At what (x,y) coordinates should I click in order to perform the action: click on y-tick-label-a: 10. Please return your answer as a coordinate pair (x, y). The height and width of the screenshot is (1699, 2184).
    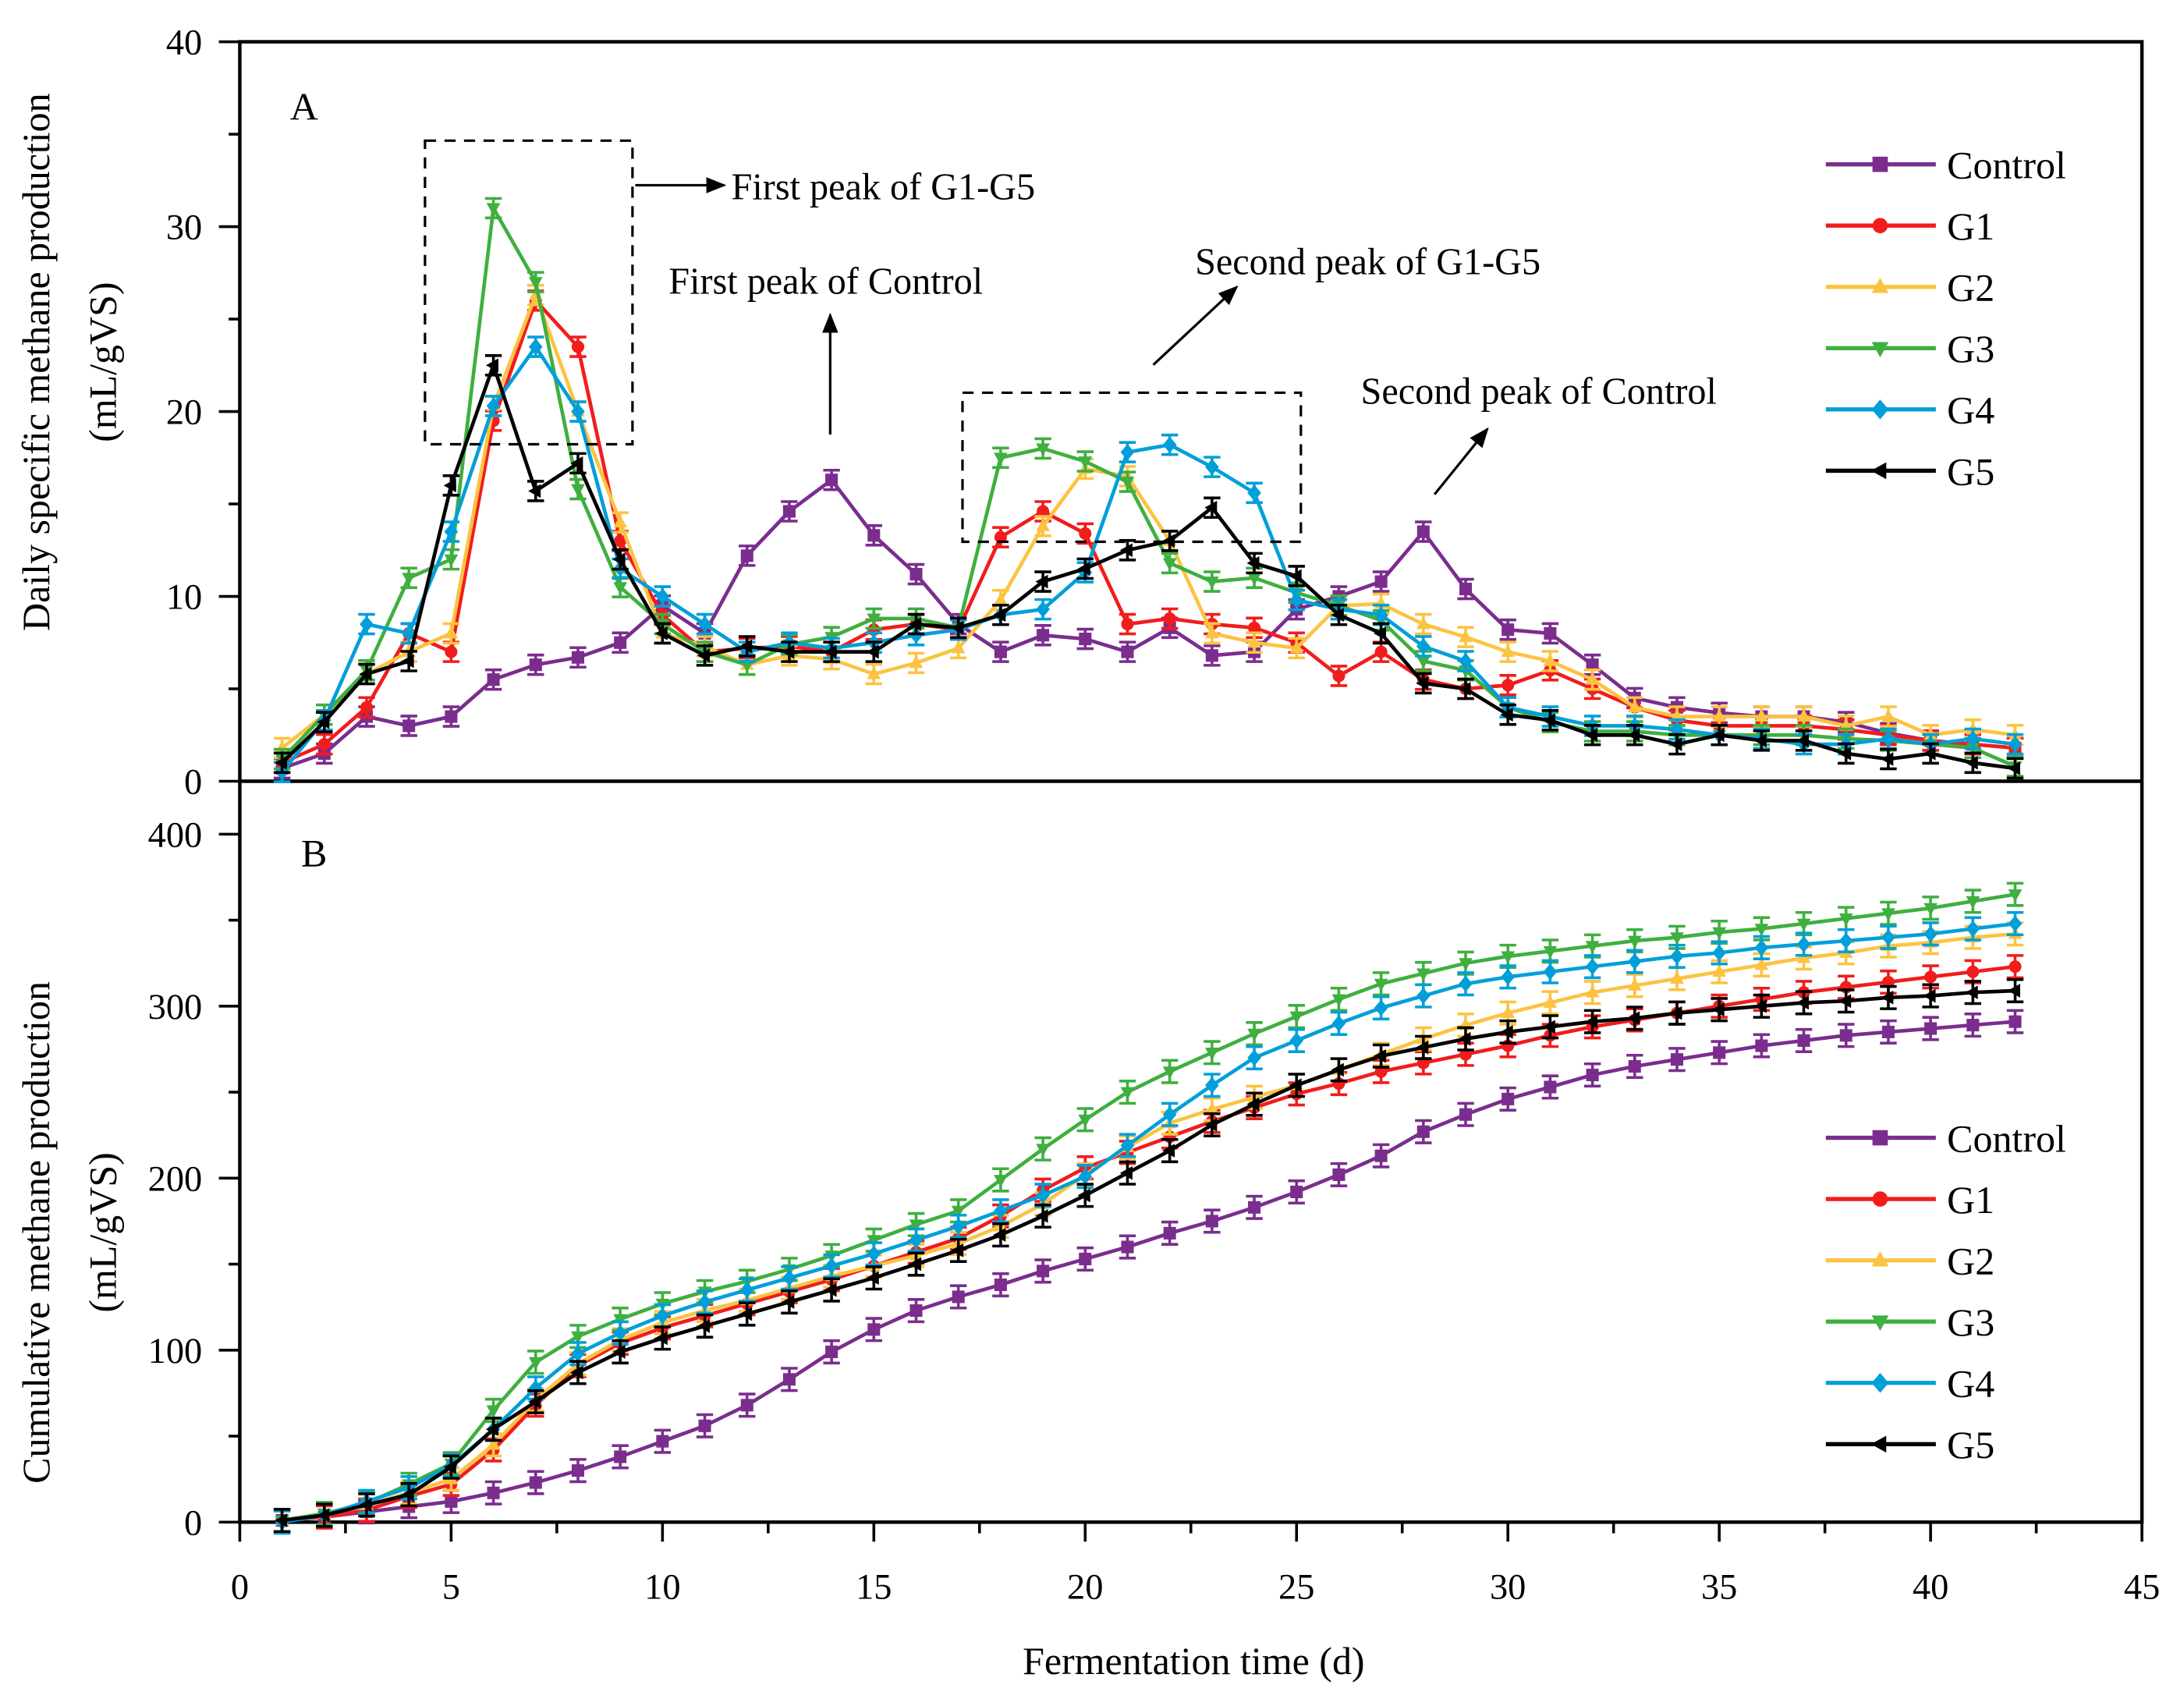
    Looking at the image, I should click on (184, 598).